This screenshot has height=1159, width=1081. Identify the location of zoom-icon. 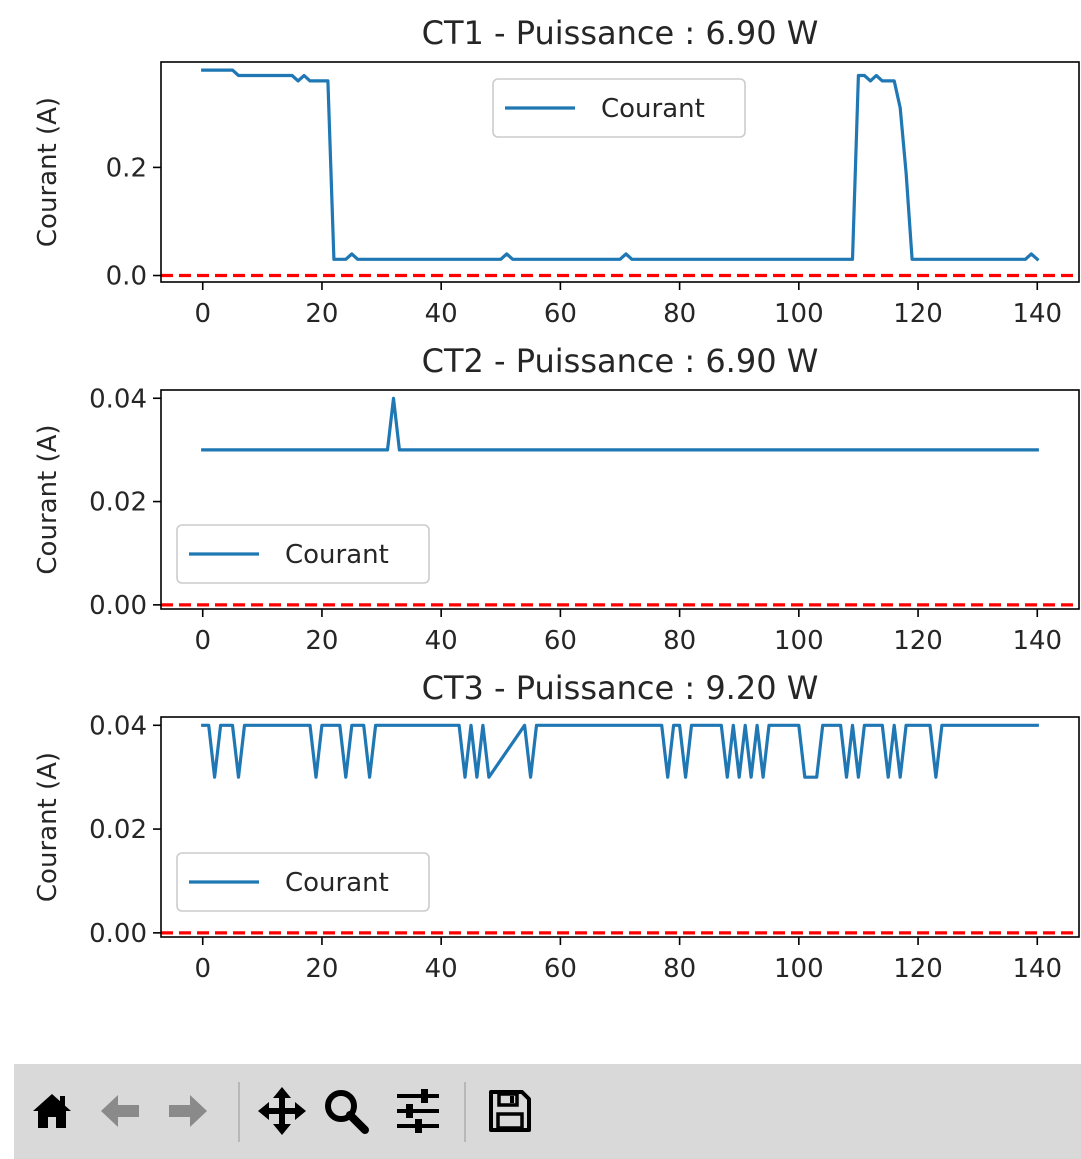
(347, 1112).